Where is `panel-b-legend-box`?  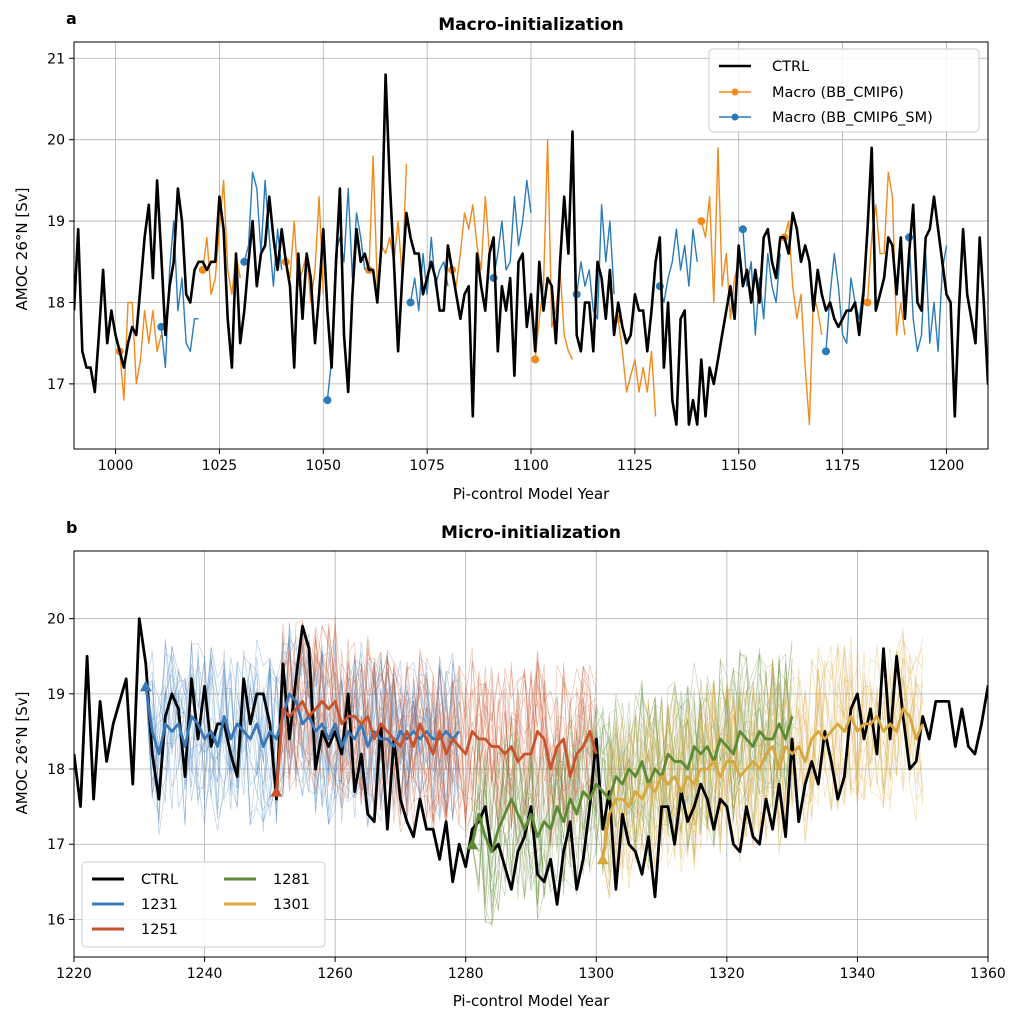
panel-b-legend-box is located at coordinates (203, 904).